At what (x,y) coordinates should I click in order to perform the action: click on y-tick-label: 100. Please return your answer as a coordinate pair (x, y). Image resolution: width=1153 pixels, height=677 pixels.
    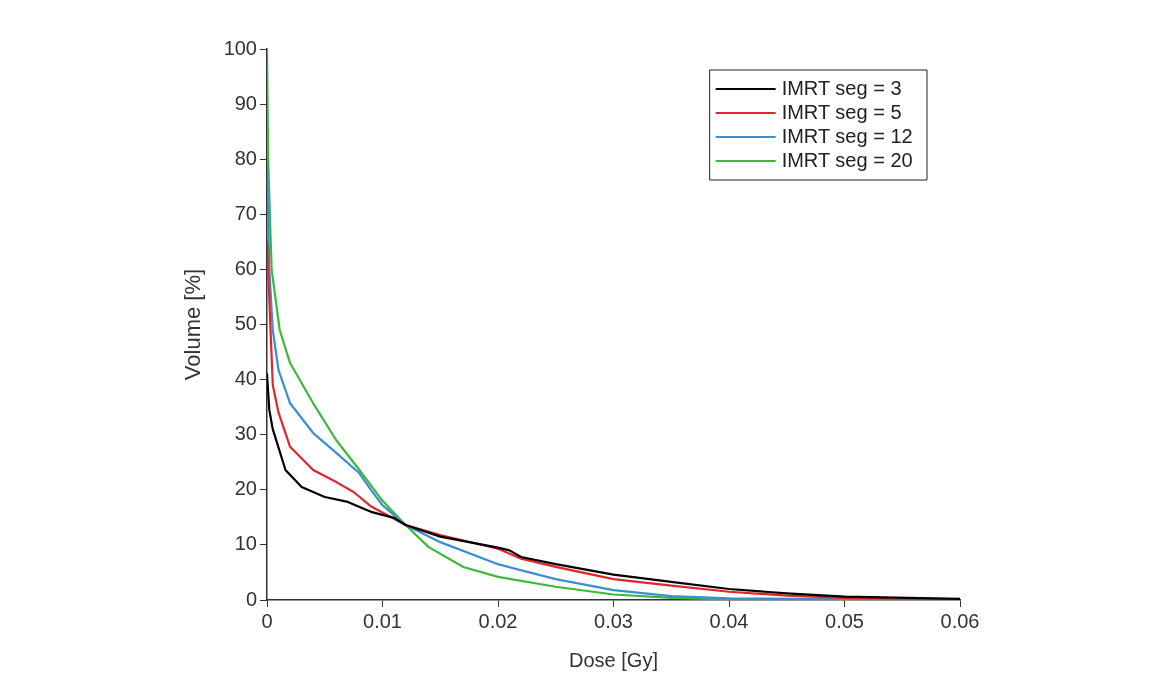
    Looking at the image, I should click on (240, 47).